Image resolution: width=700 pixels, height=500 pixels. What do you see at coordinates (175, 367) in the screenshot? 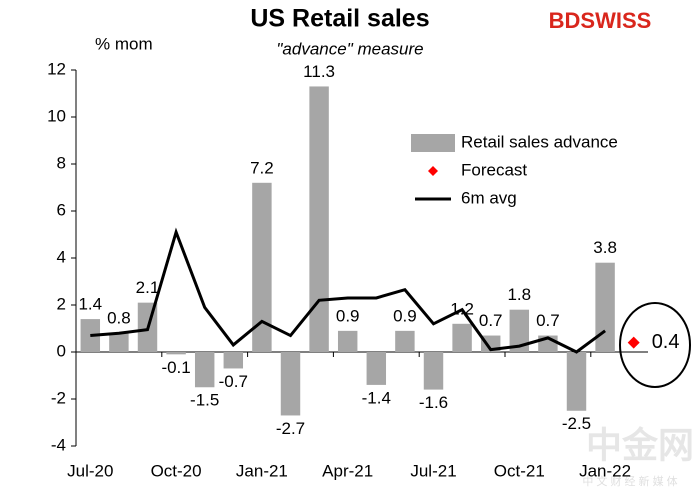
I see `value-label: -0.1` at bounding box center [175, 367].